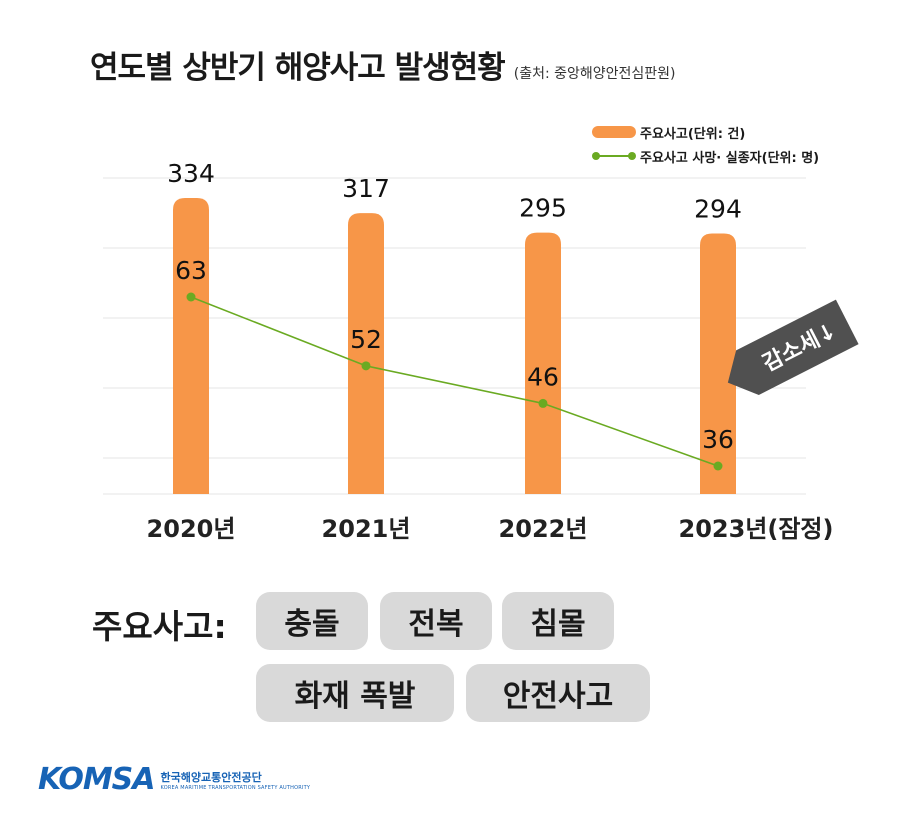  What do you see at coordinates (693, 134) in the screenshot?
I see `legend-label-bar: 주요사고(단위: 건)` at bounding box center [693, 134].